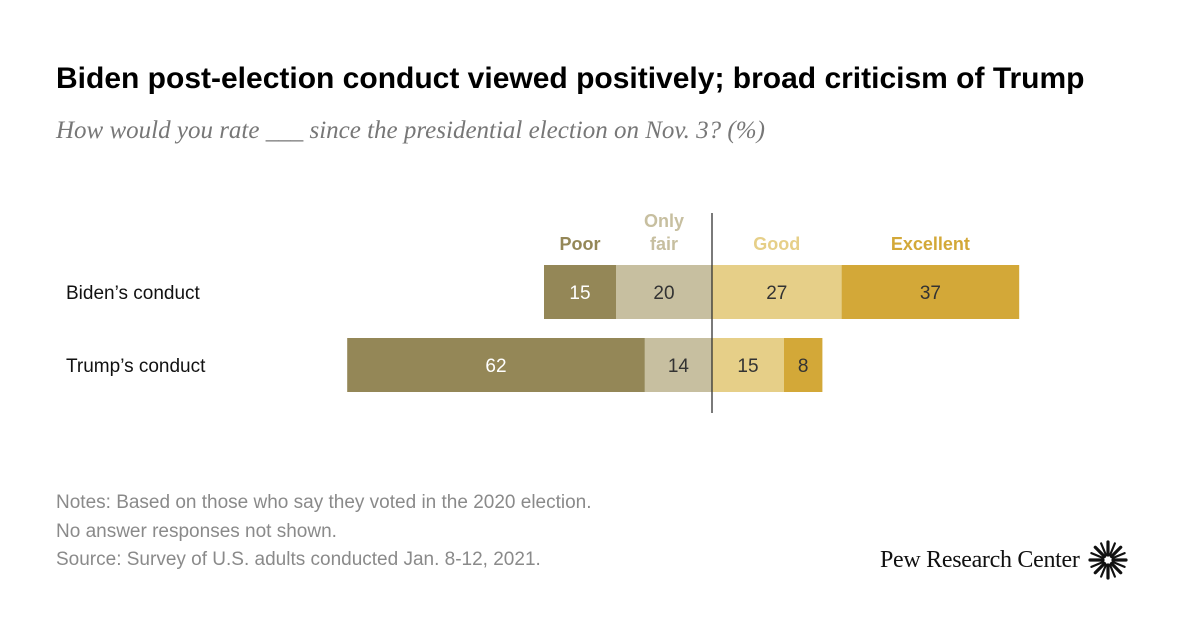 Image resolution: width=1200 pixels, height=628 pixels. Describe the element at coordinates (133, 293) in the screenshot. I see `category-label: Biden’s conduct` at that location.